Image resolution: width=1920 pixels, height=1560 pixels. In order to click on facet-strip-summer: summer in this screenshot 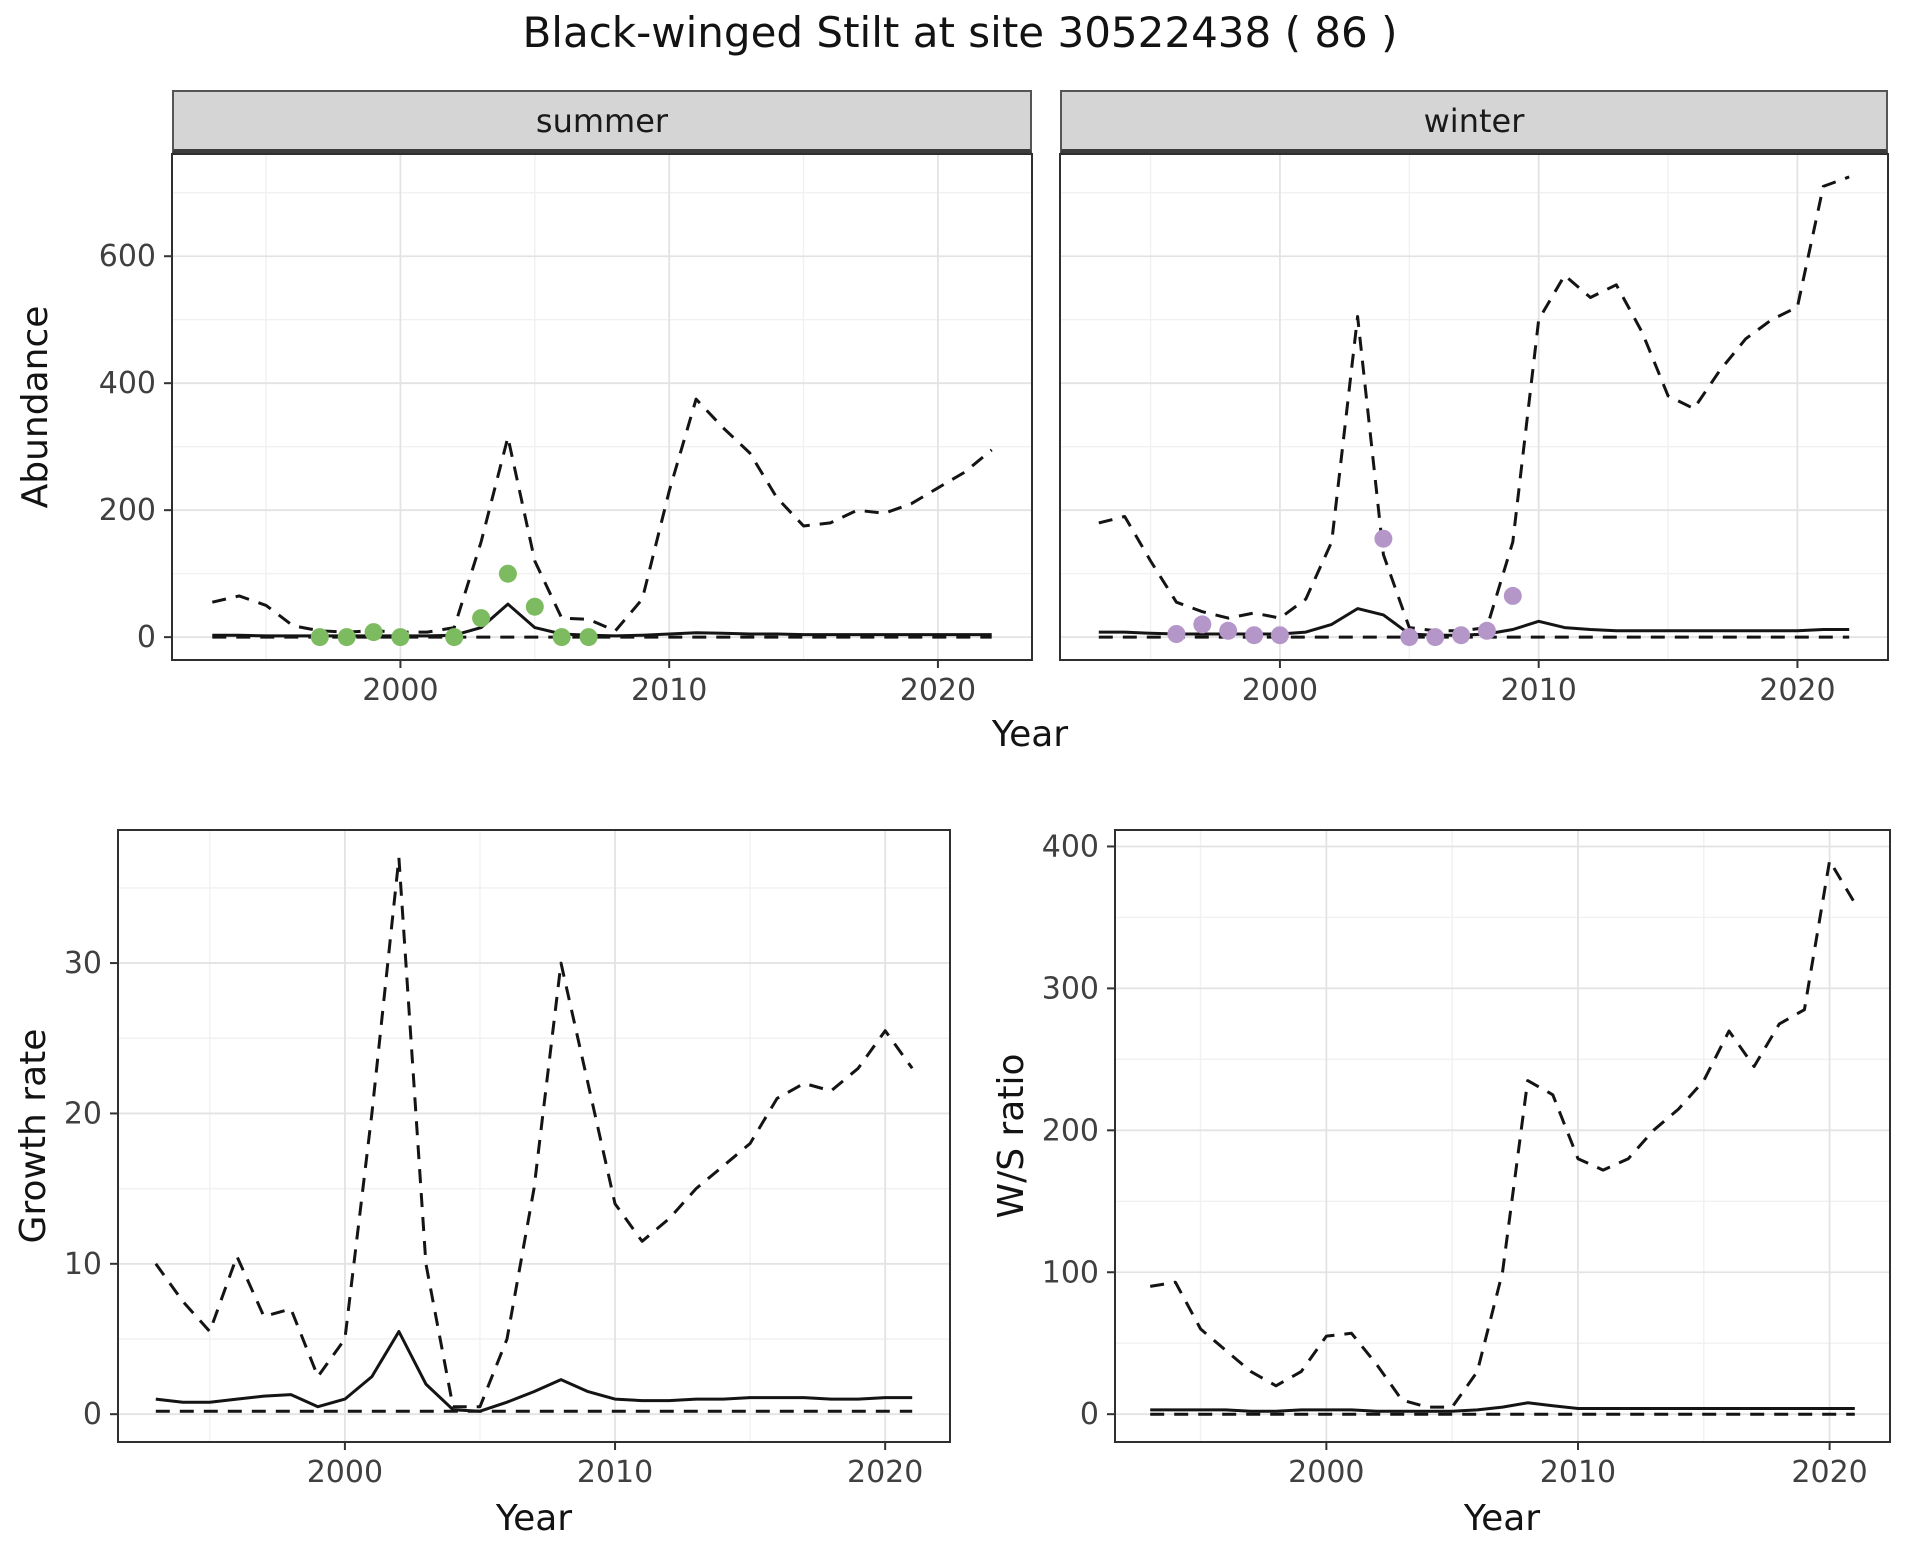, I will do `click(602, 122)`.